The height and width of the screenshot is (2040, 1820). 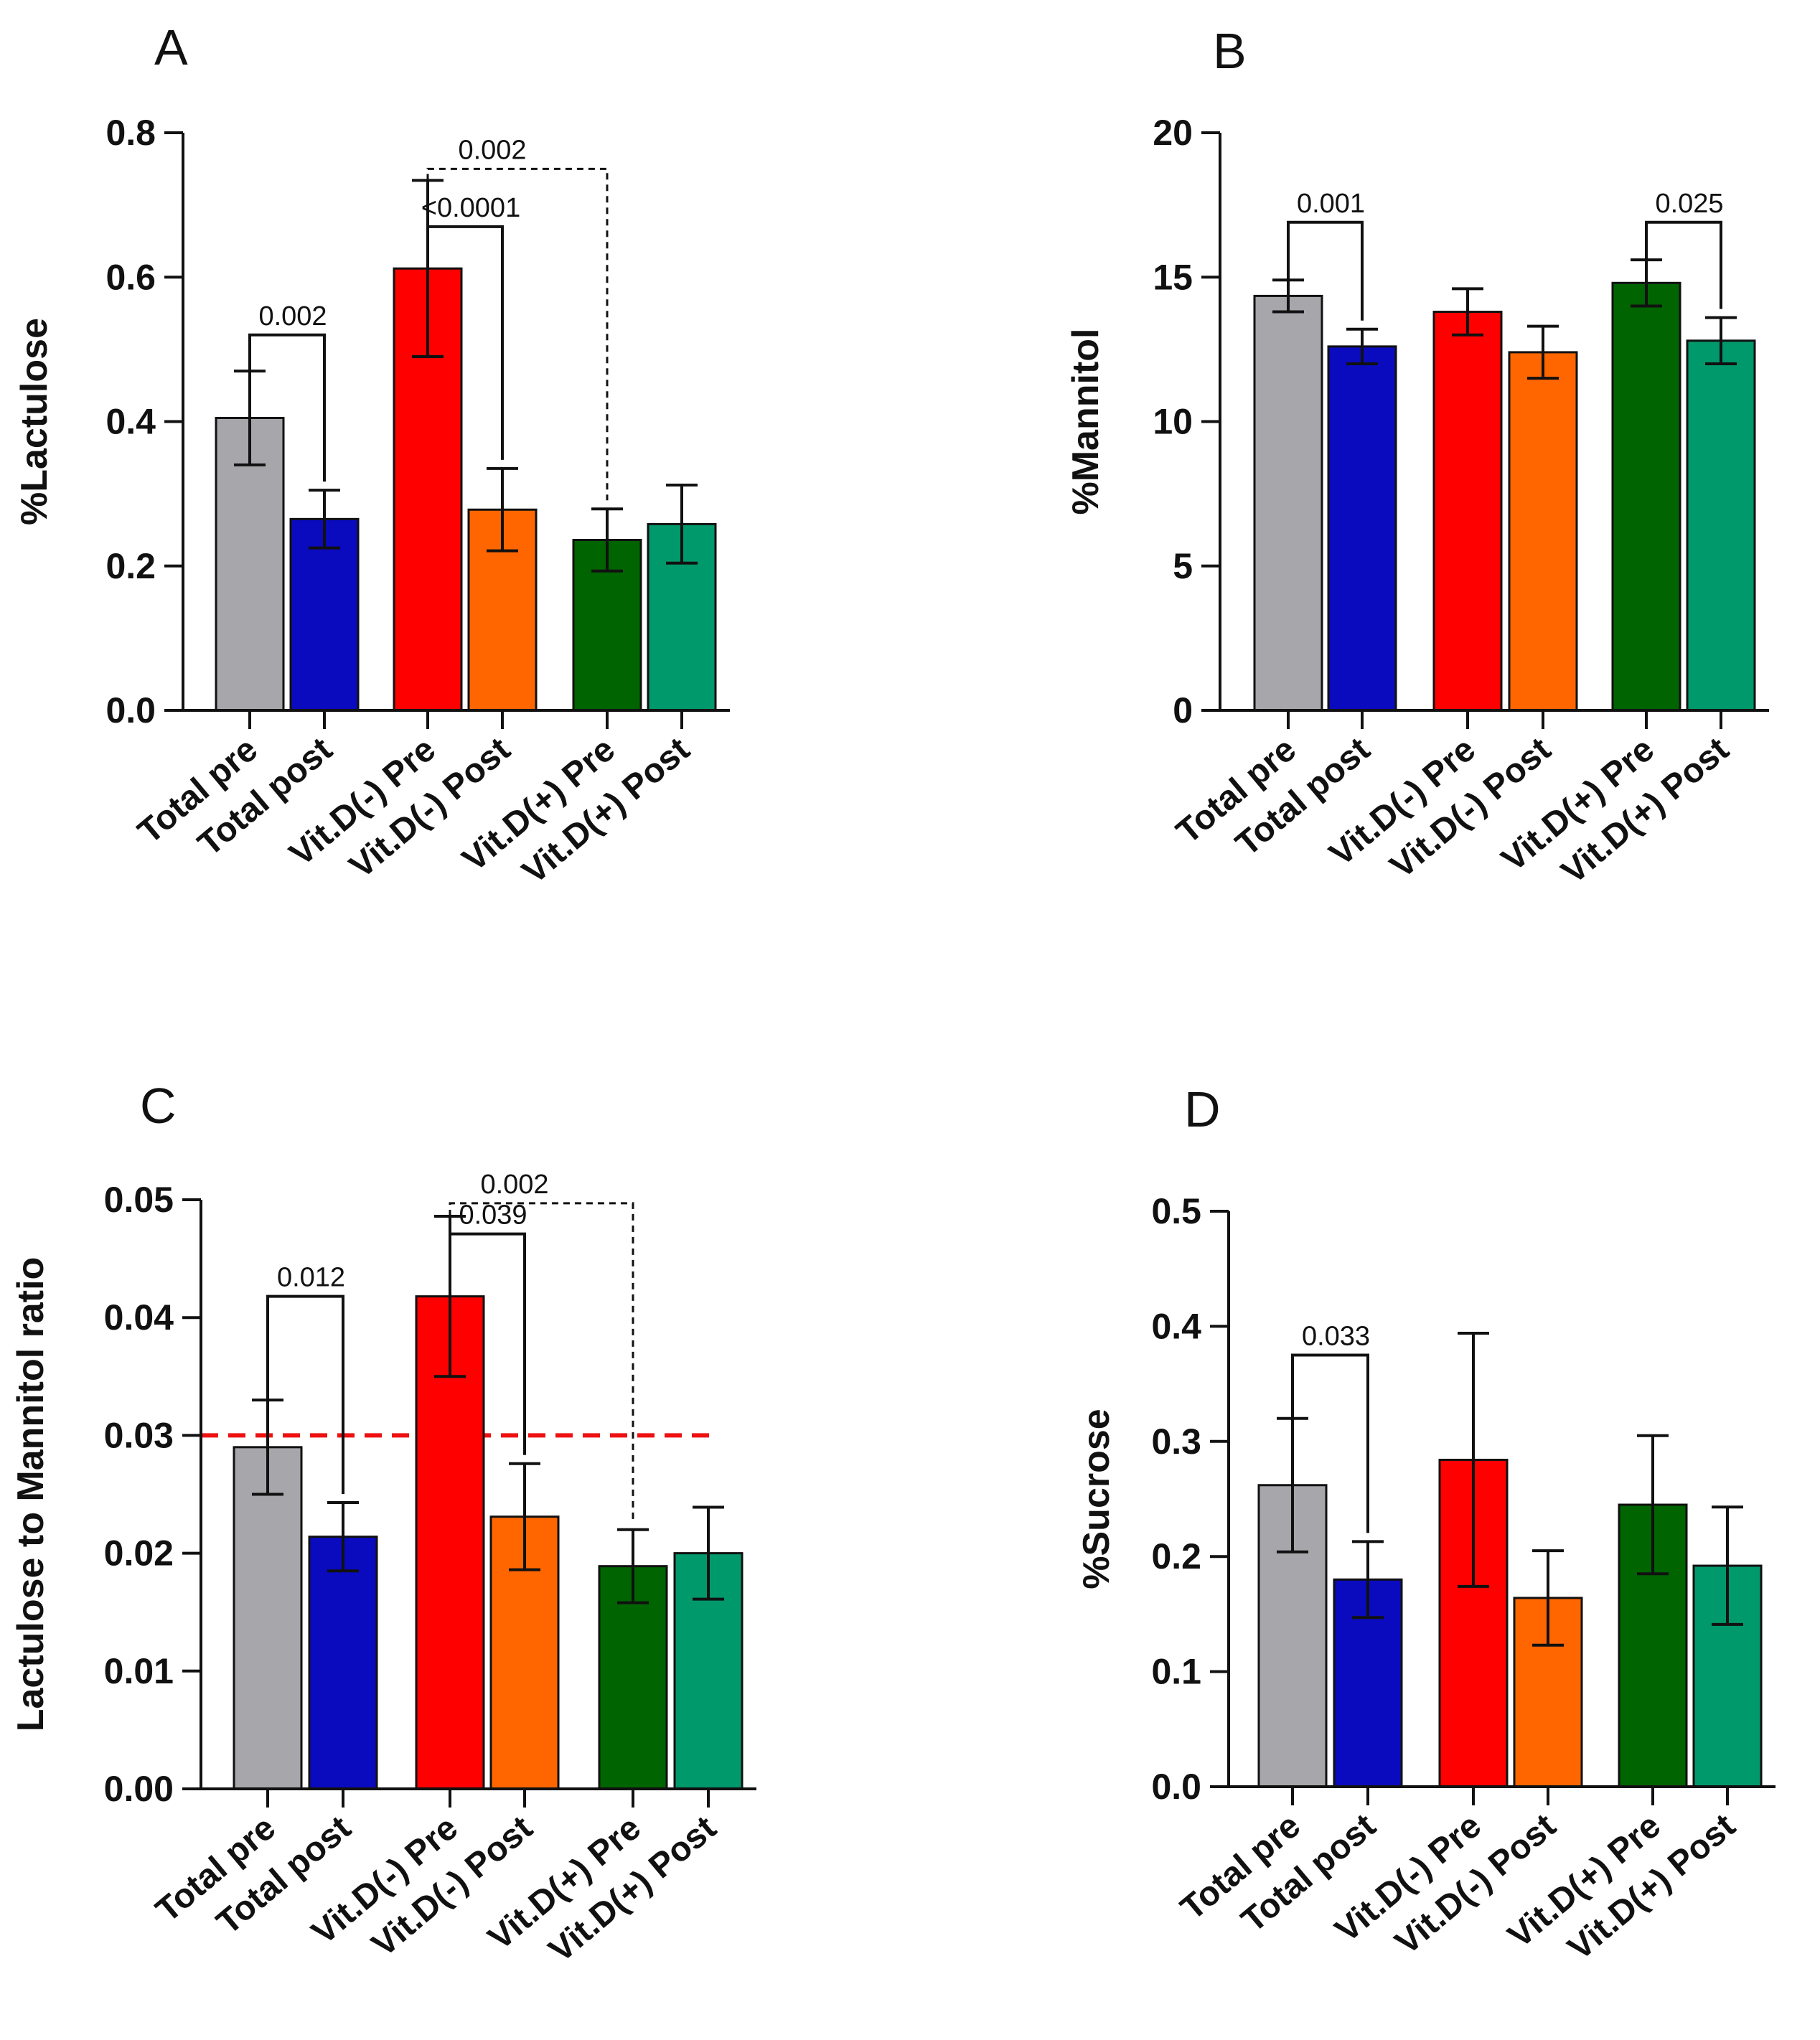 I want to click on y-axis-title: Lactulose to Mannitol ratio, so click(x=31, y=1494).